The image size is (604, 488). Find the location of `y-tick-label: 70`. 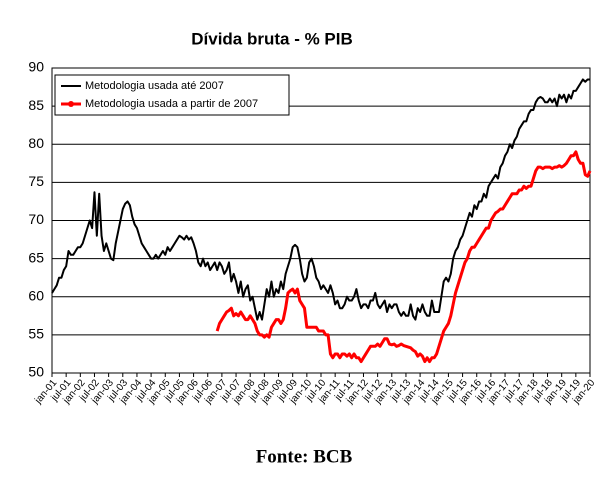

y-tick-label: 70 is located at coordinates (36, 219).